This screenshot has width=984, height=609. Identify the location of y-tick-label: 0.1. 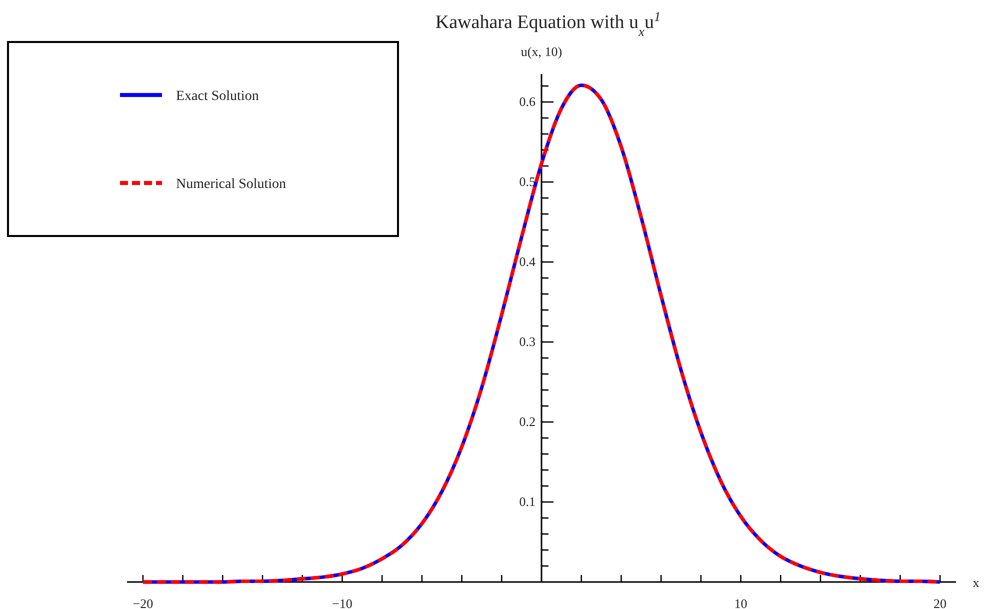
(527, 502).